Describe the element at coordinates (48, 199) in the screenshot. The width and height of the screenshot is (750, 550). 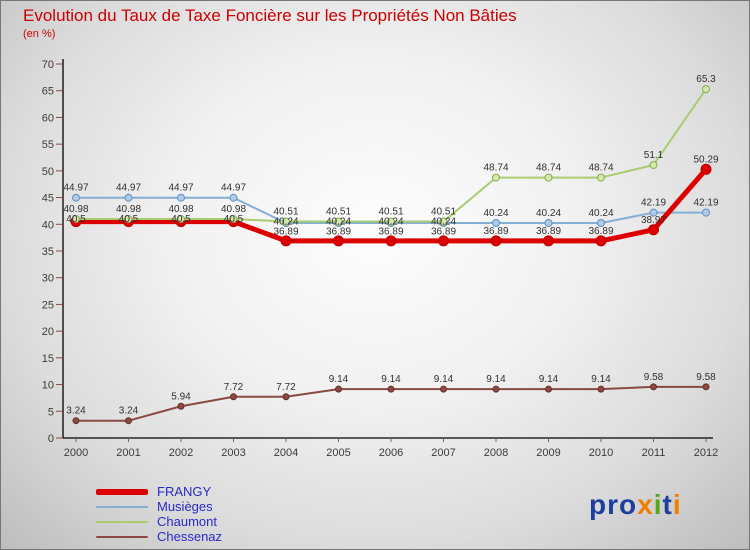
I see `y-tick-label: 45` at that location.